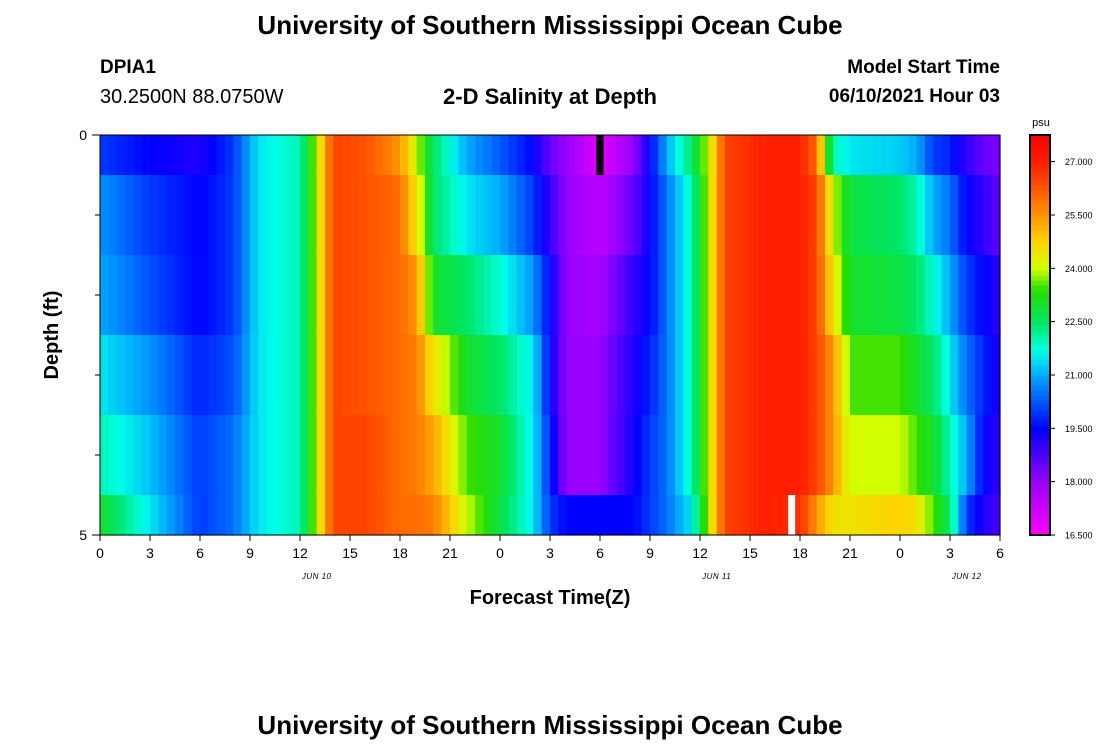 Image resolution: width=1100 pixels, height=750 pixels. I want to click on x-tick-label: 21, so click(450, 553).